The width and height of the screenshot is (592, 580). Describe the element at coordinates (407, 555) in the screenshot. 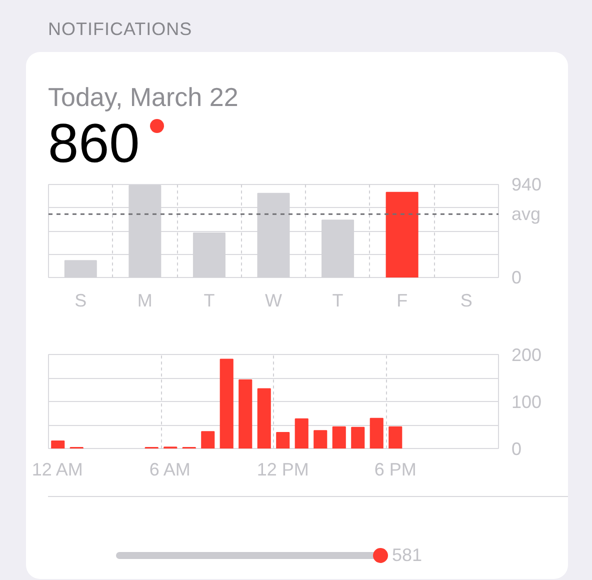

I see `text: 581` at that location.